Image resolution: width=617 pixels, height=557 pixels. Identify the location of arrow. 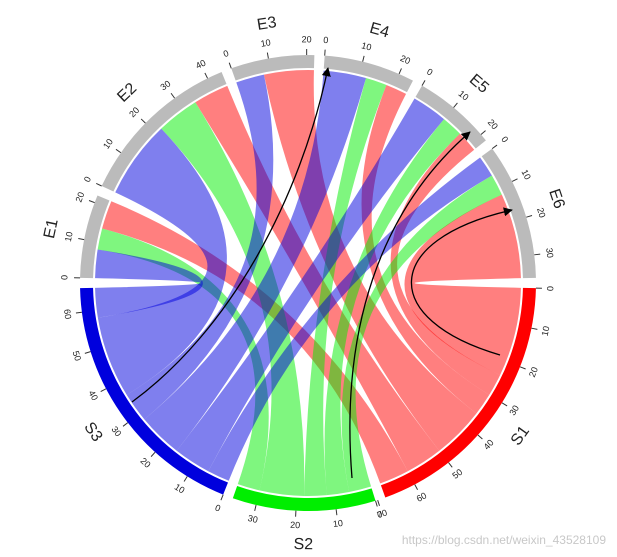
(410, 305).